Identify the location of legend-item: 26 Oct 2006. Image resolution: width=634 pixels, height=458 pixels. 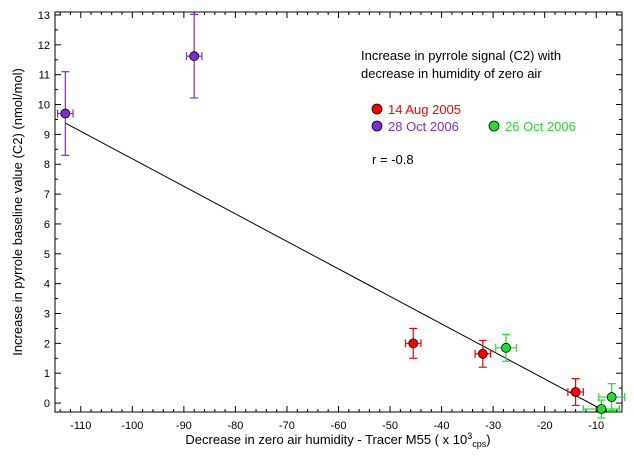
(532, 126).